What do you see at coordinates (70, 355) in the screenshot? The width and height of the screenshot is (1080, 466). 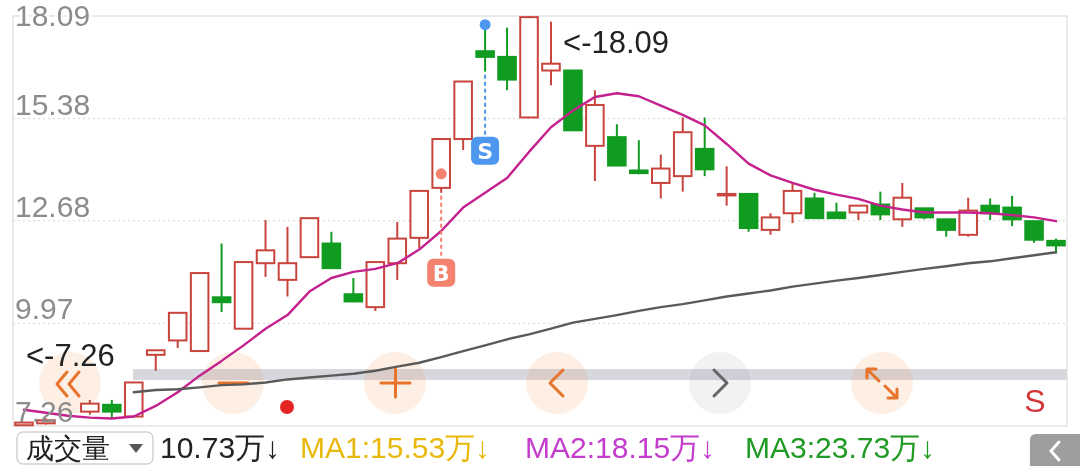 I see `annotation: <-7.26` at bounding box center [70, 355].